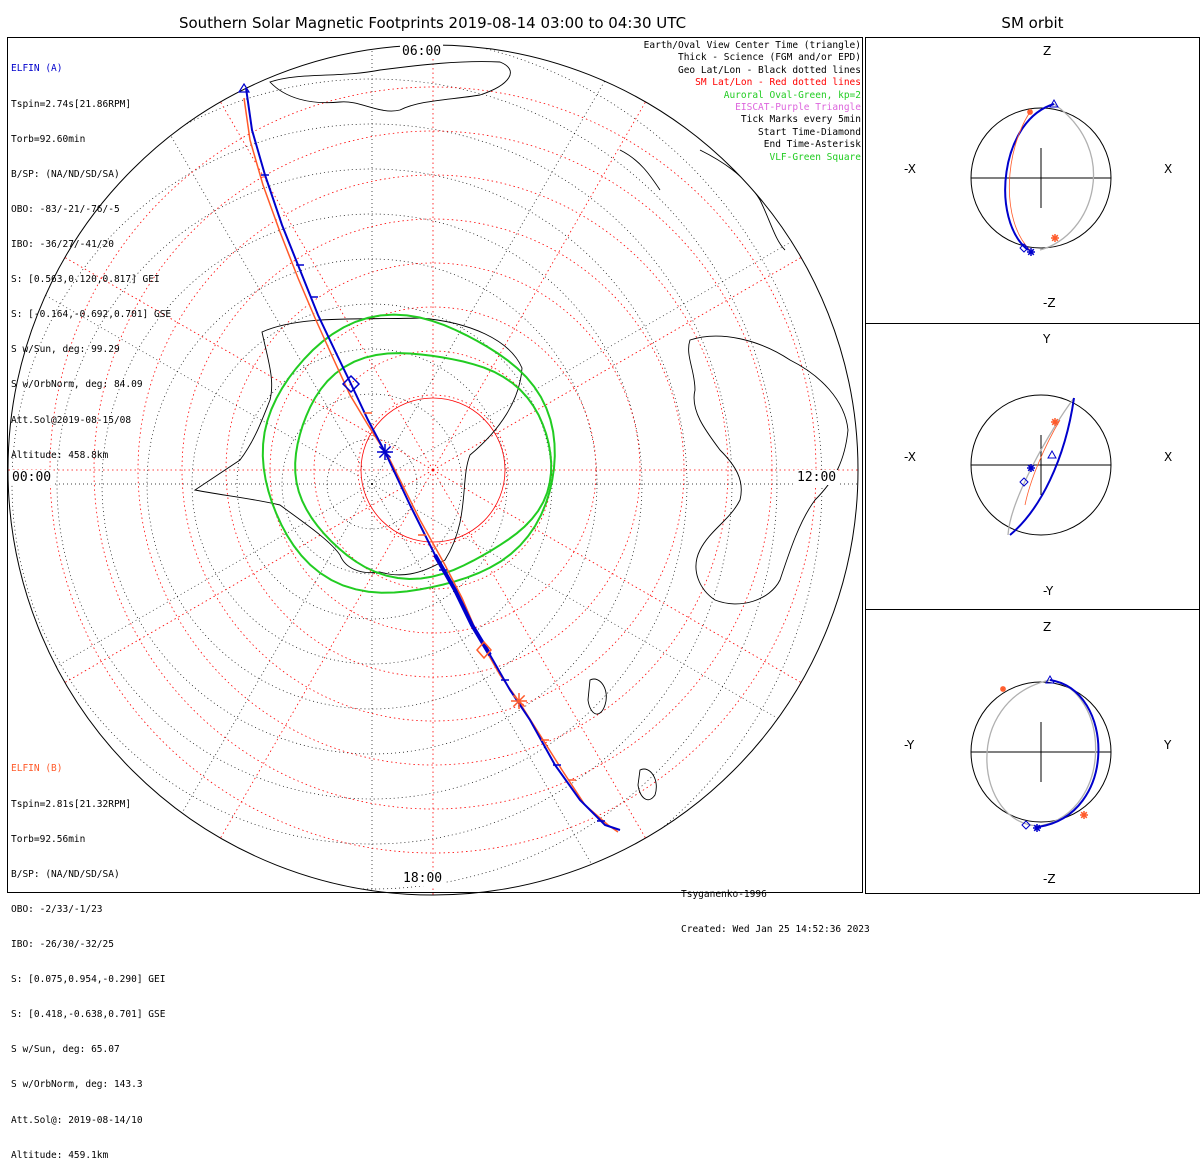 The image size is (1200, 1173). Describe the element at coordinates (385, 452) in the screenshot. I see `end-asterisk-a` at that location.